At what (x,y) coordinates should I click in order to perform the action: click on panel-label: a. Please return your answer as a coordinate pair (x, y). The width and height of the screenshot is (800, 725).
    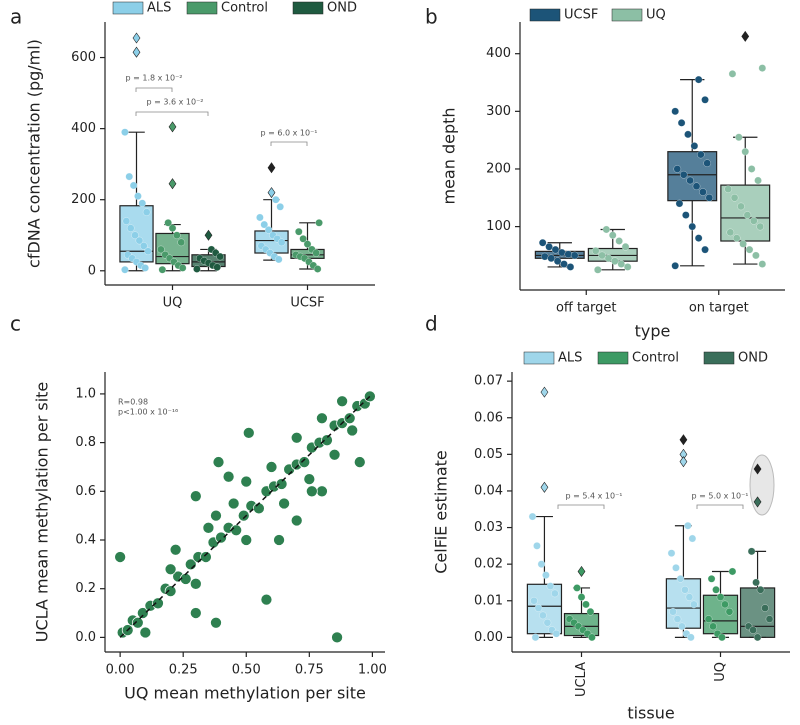
    Looking at the image, I should click on (16, 17).